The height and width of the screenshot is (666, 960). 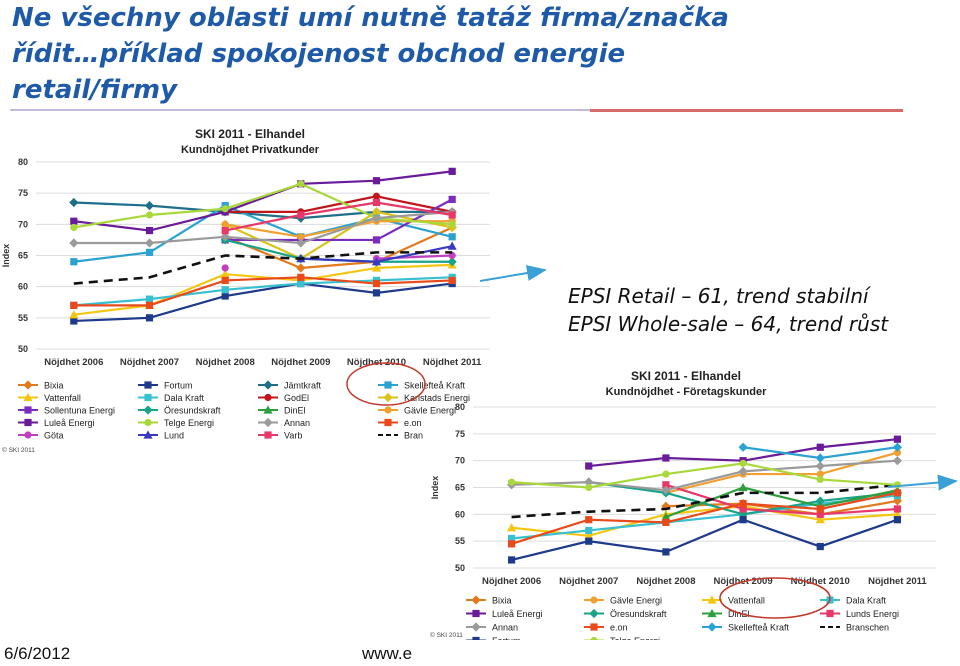 What do you see at coordinates (69, 423) in the screenshot?
I see `legend-label-lulea-energi: Luleå Energi` at bounding box center [69, 423].